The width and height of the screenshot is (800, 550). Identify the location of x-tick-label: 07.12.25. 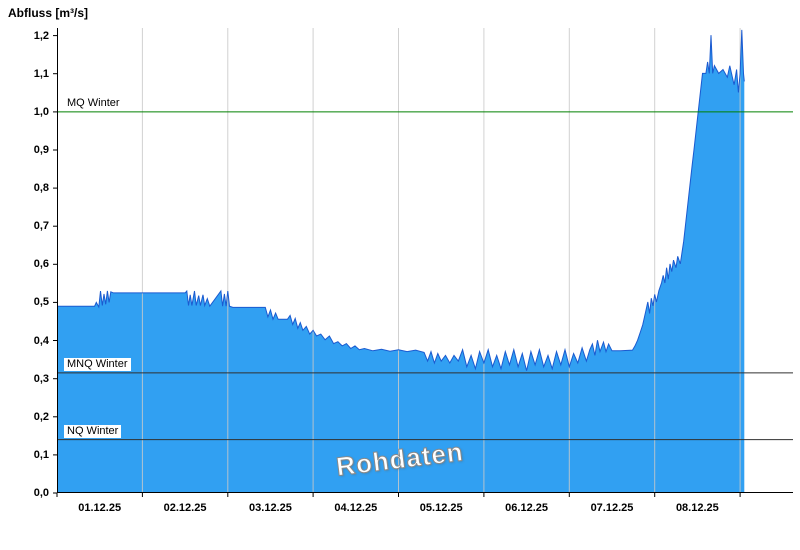
(612, 508).